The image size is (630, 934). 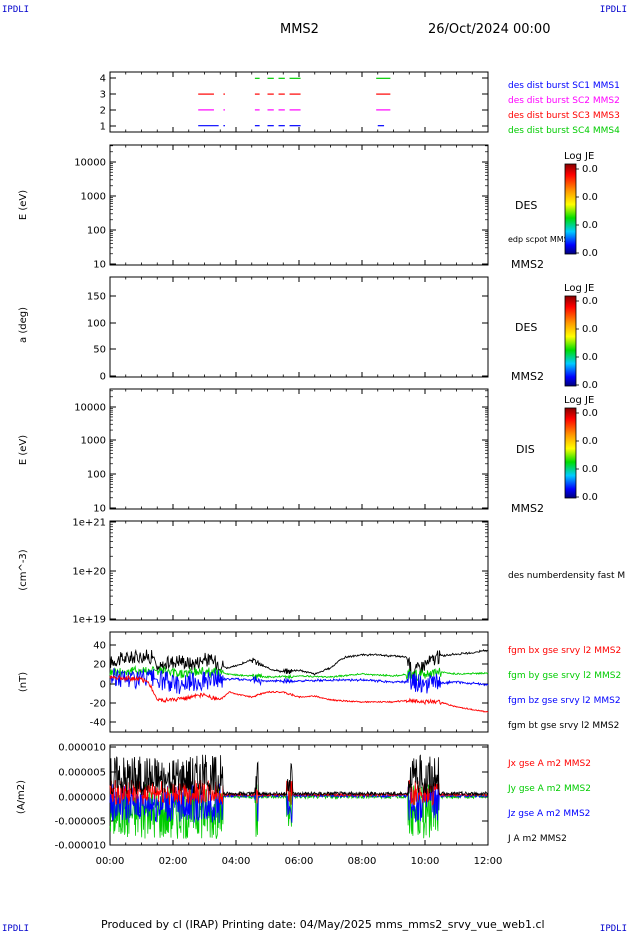 What do you see at coordinates (566, 576) in the screenshot?
I see `density-legend: des numberdensity fast M` at bounding box center [566, 576].